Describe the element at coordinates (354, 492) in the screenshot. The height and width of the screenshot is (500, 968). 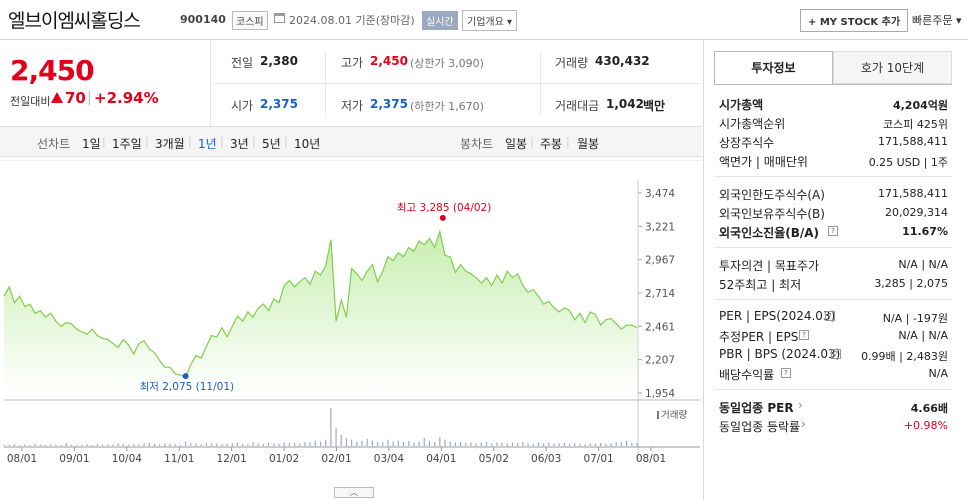
I see `collapse-chart-button: ︿` at that location.